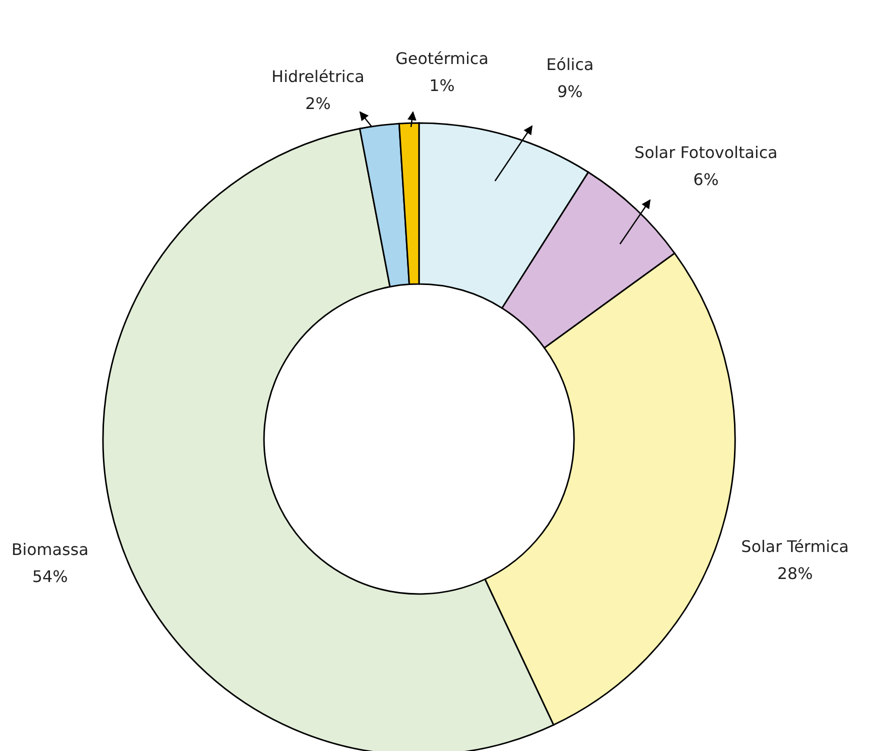  I want to click on slice-label: Biomassa, so click(50, 549).